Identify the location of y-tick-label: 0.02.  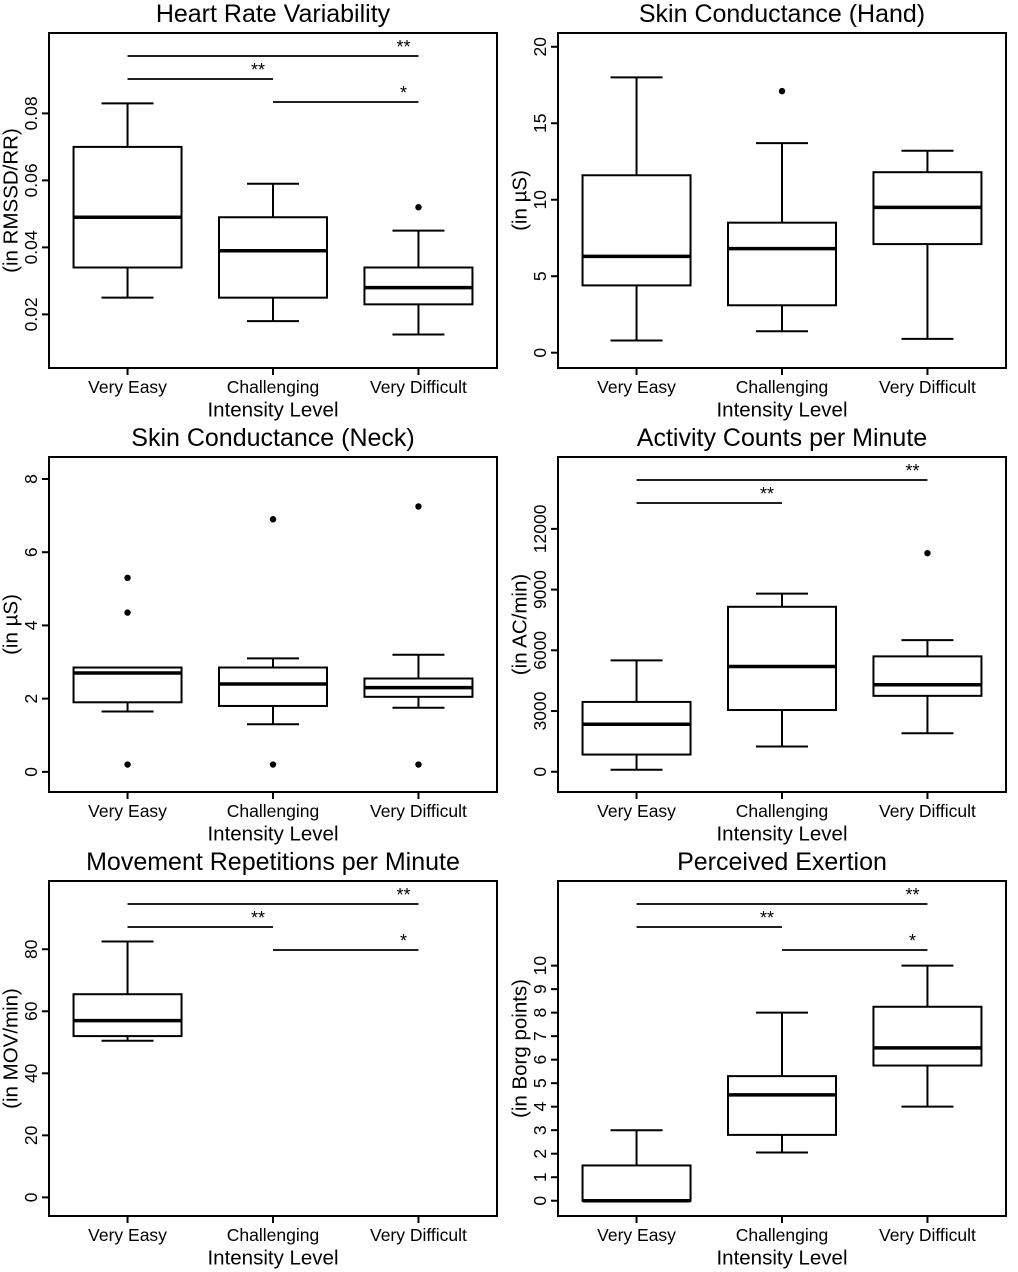
(31, 314).